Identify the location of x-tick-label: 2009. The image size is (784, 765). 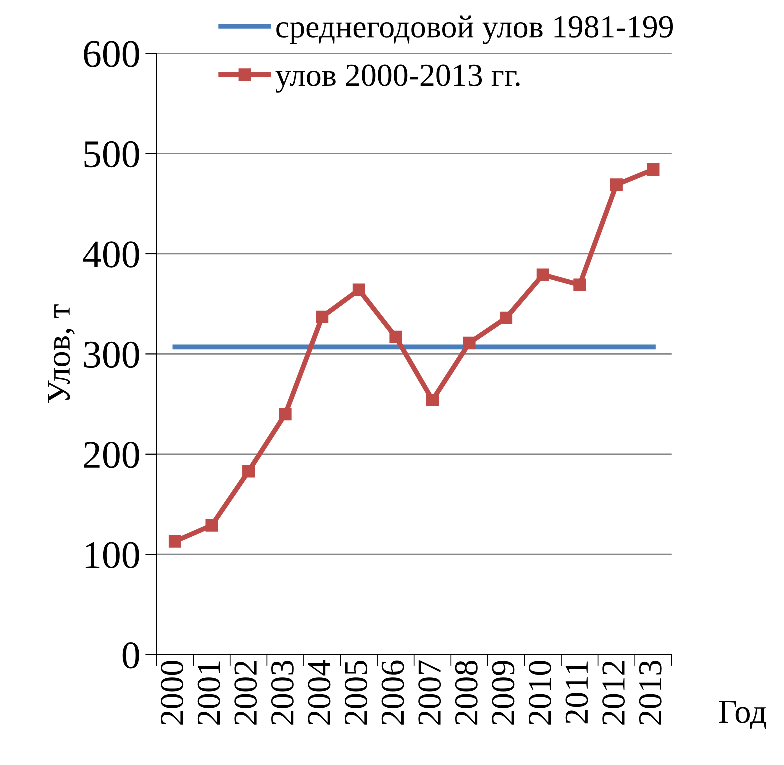
(503, 693).